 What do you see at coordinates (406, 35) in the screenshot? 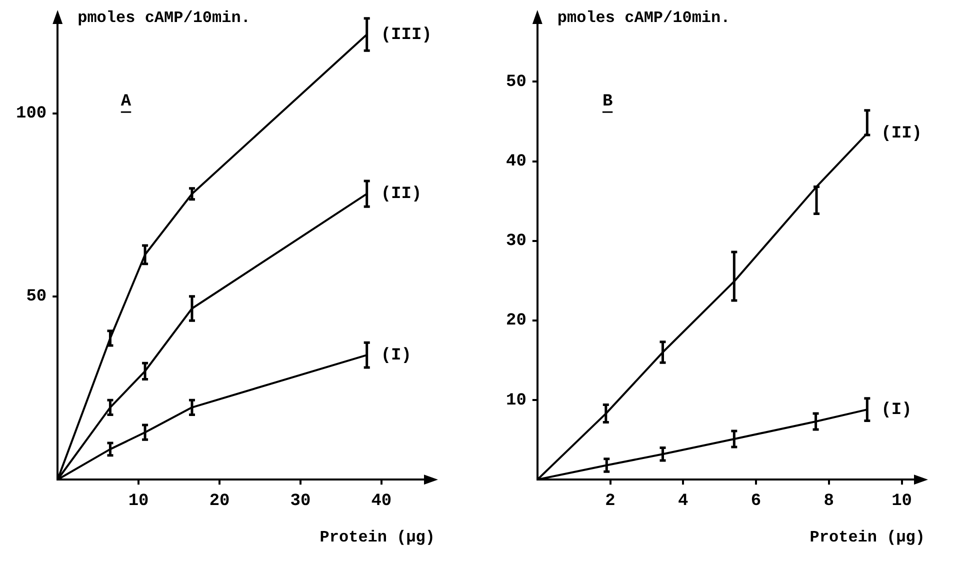
I see `series-label: (III)` at bounding box center [406, 35].